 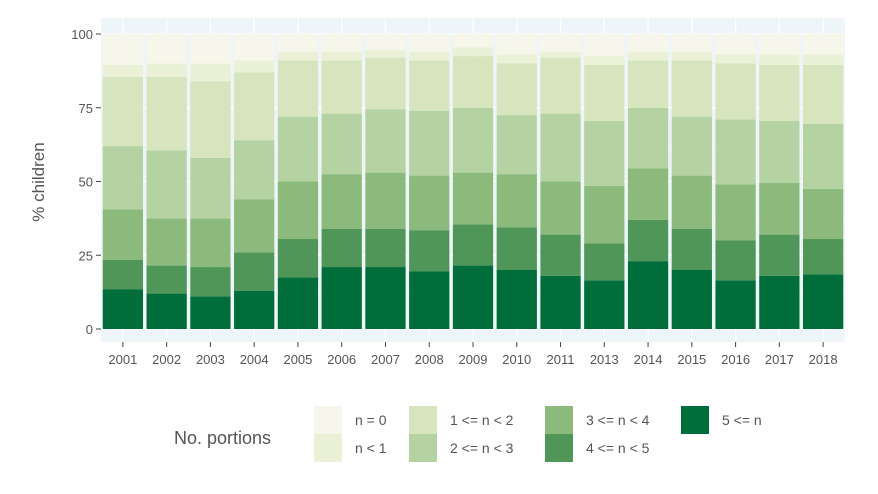 I want to click on x-tick-label: 2003, so click(x=210, y=359).